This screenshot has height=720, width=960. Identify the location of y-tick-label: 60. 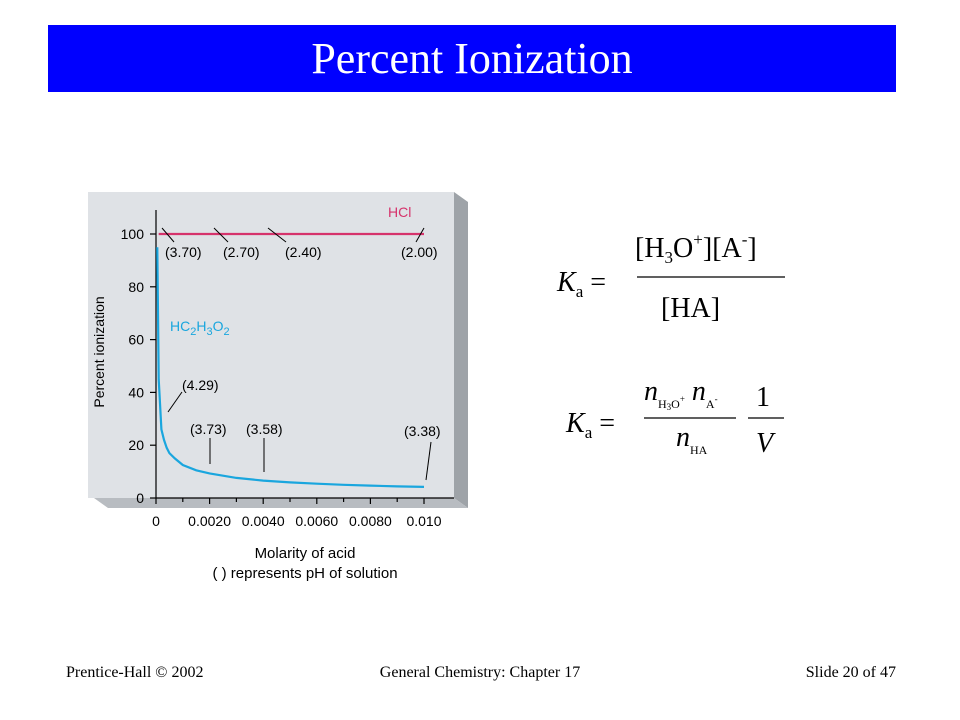
(136, 340).